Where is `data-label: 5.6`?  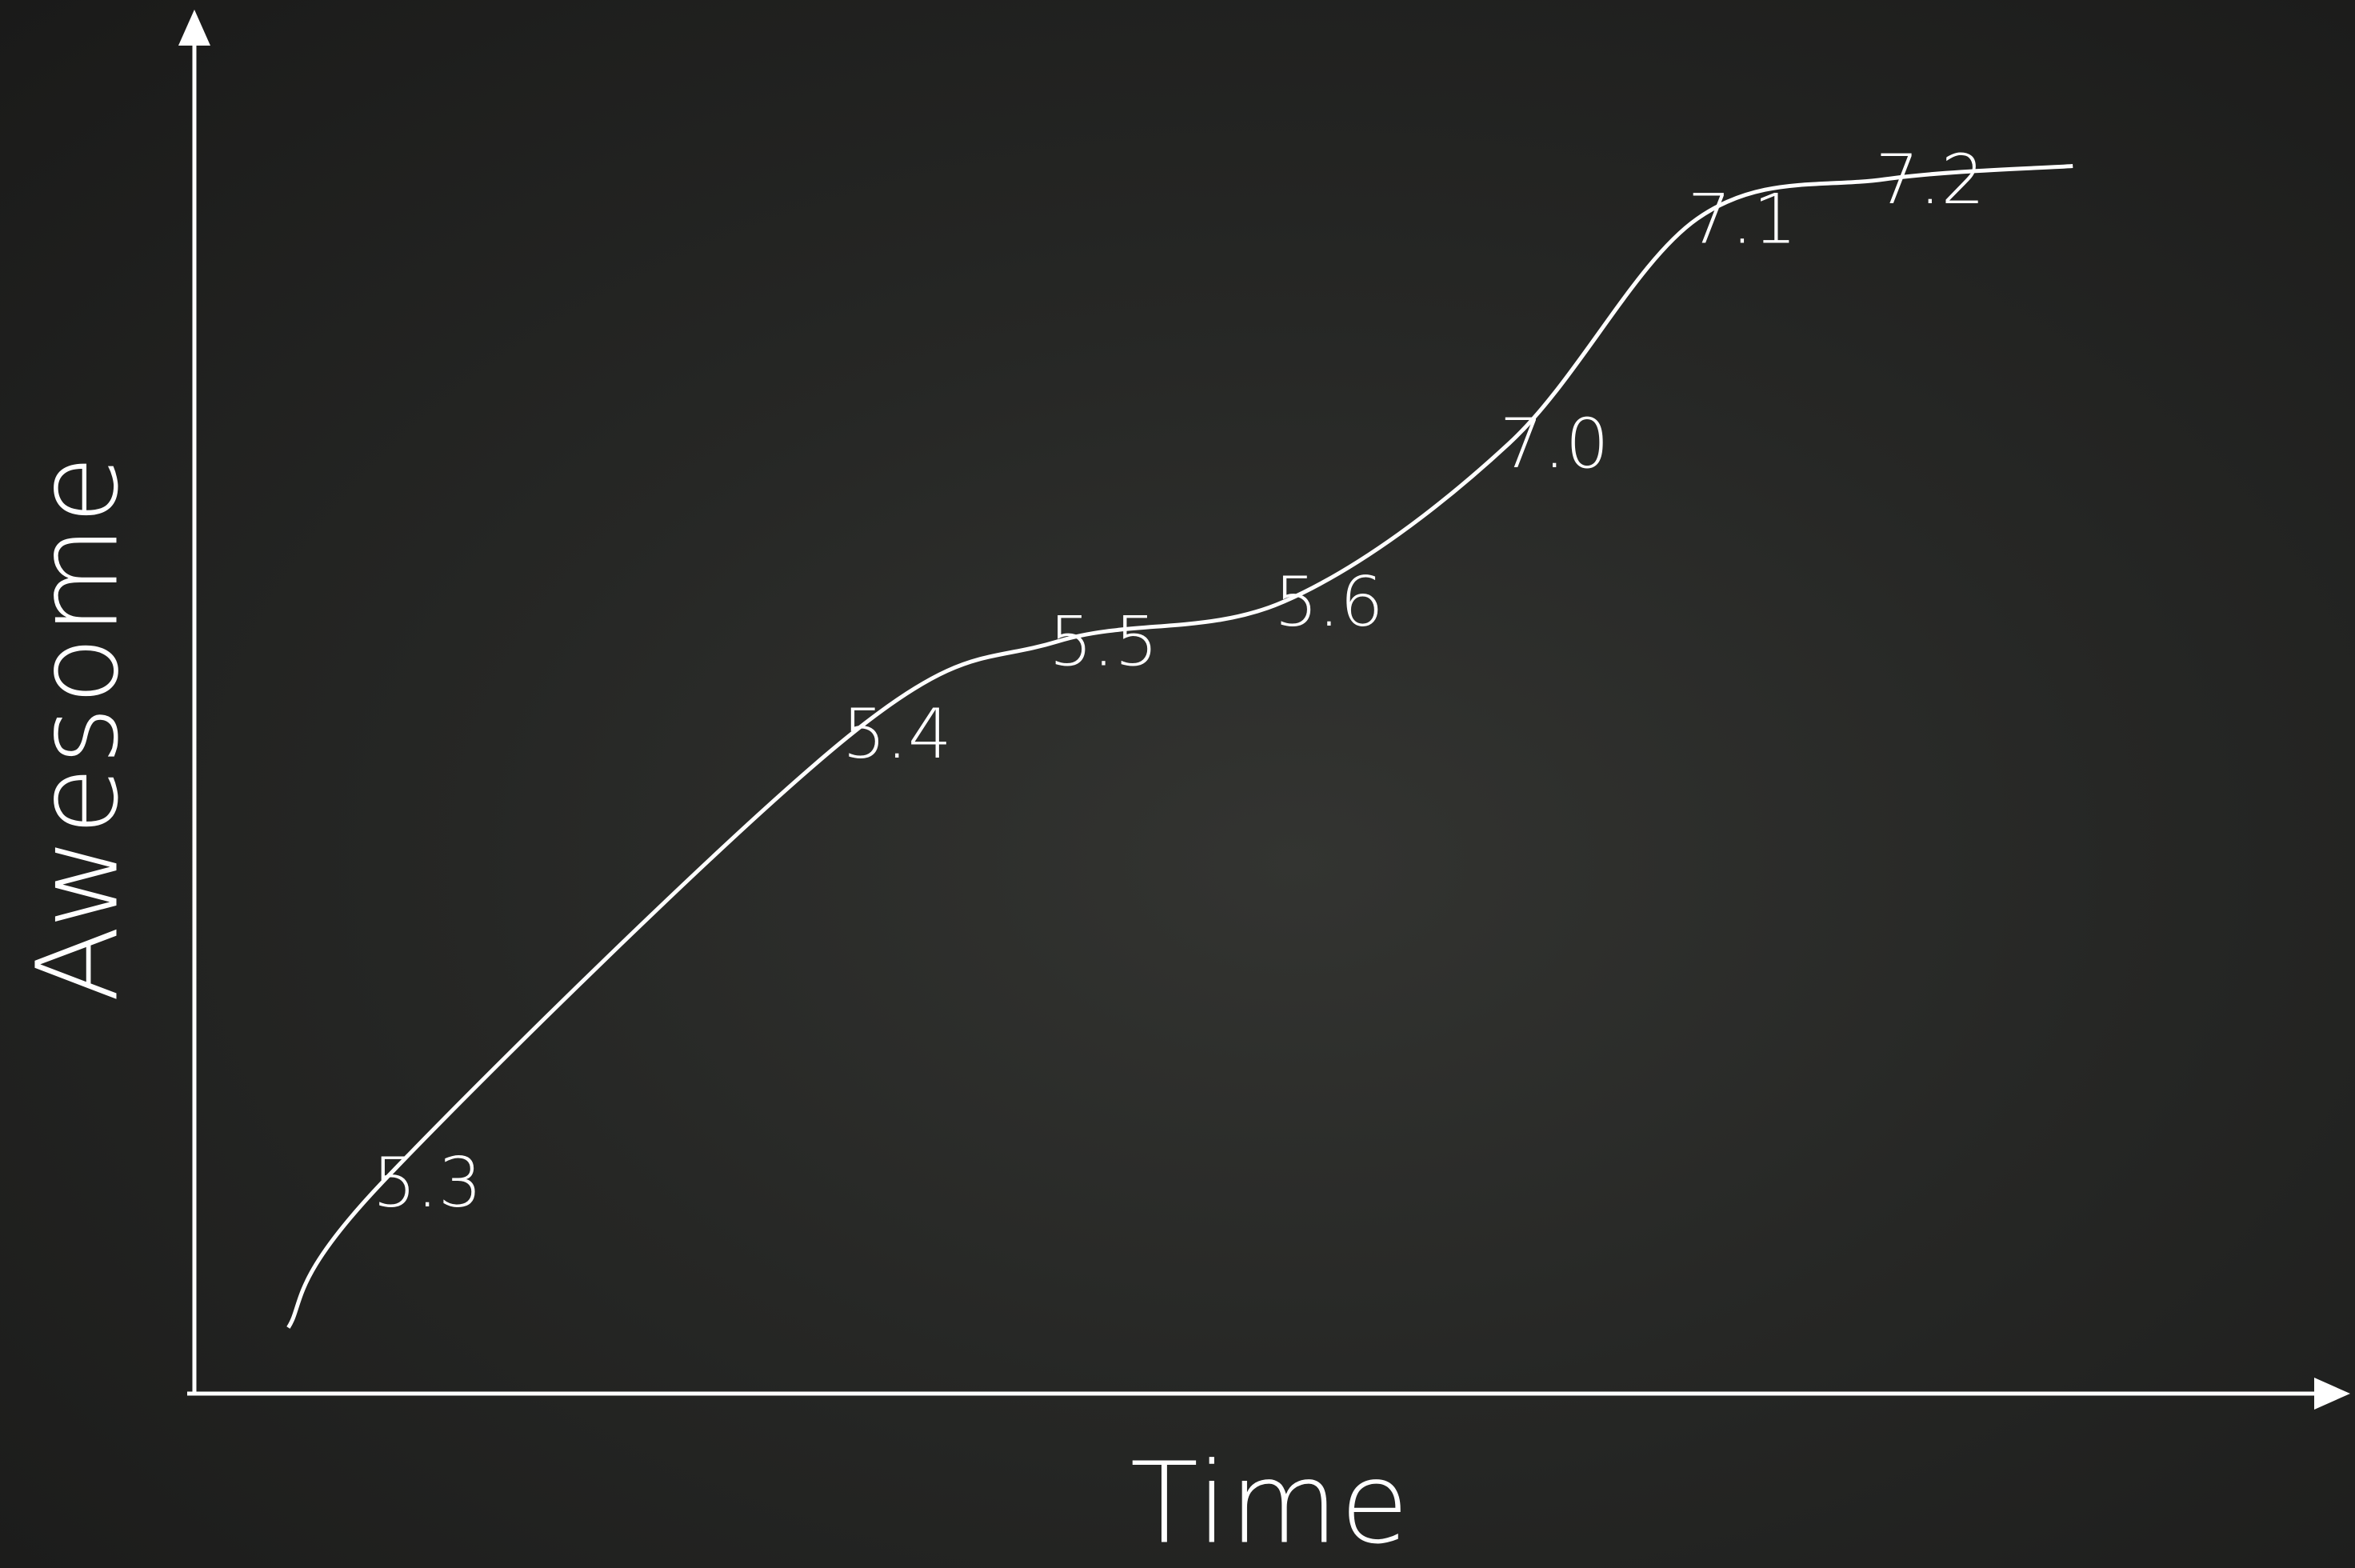 data-label: 5.6 is located at coordinates (1329, 602).